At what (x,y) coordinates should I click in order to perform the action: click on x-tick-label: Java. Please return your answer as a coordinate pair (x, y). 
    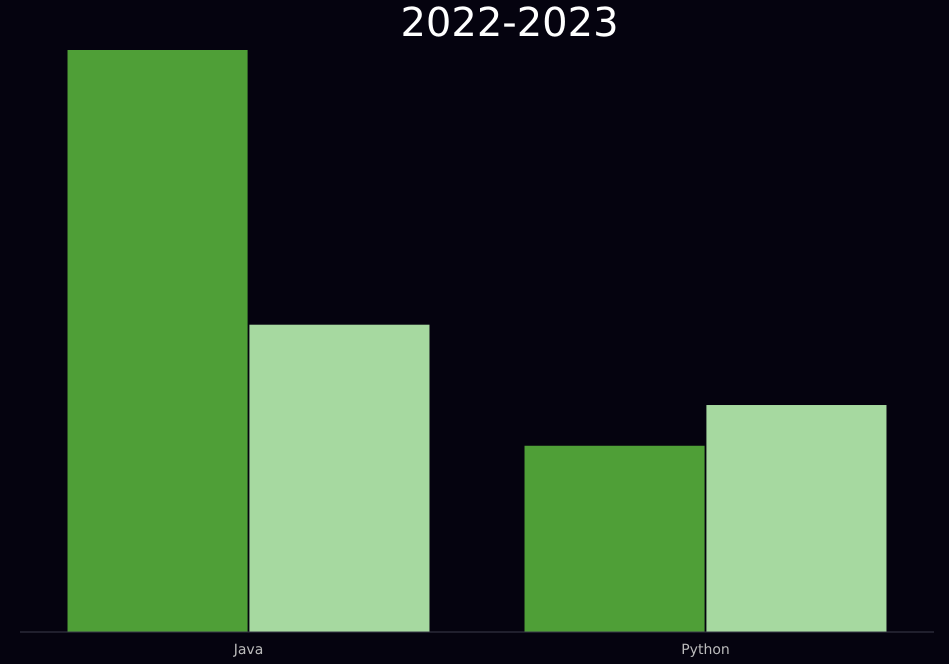
    Looking at the image, I should click on (248, 650).